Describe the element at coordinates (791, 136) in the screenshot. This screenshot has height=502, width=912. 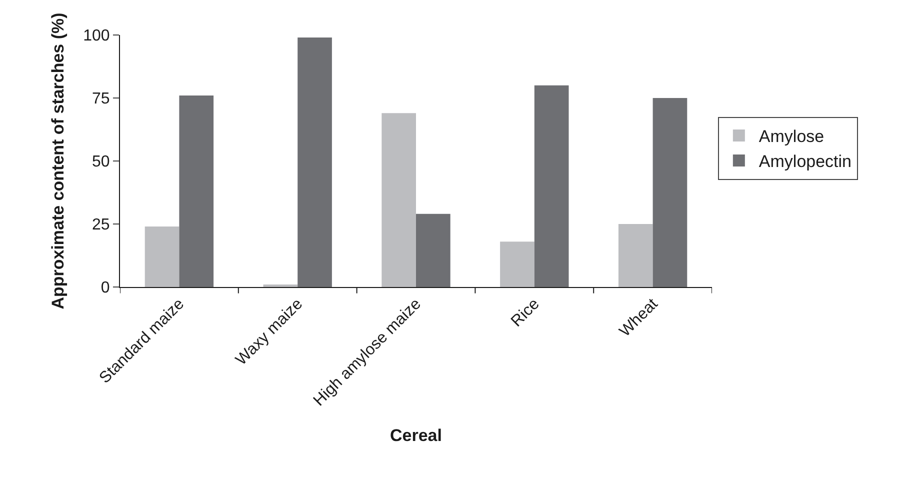
I see `legend-label: Amylose` at that location.